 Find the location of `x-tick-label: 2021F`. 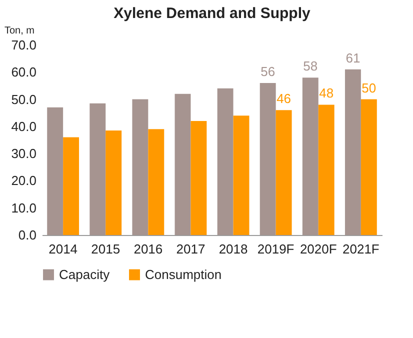

x-tick-label: 2021F is located at coordinates (361, 249).